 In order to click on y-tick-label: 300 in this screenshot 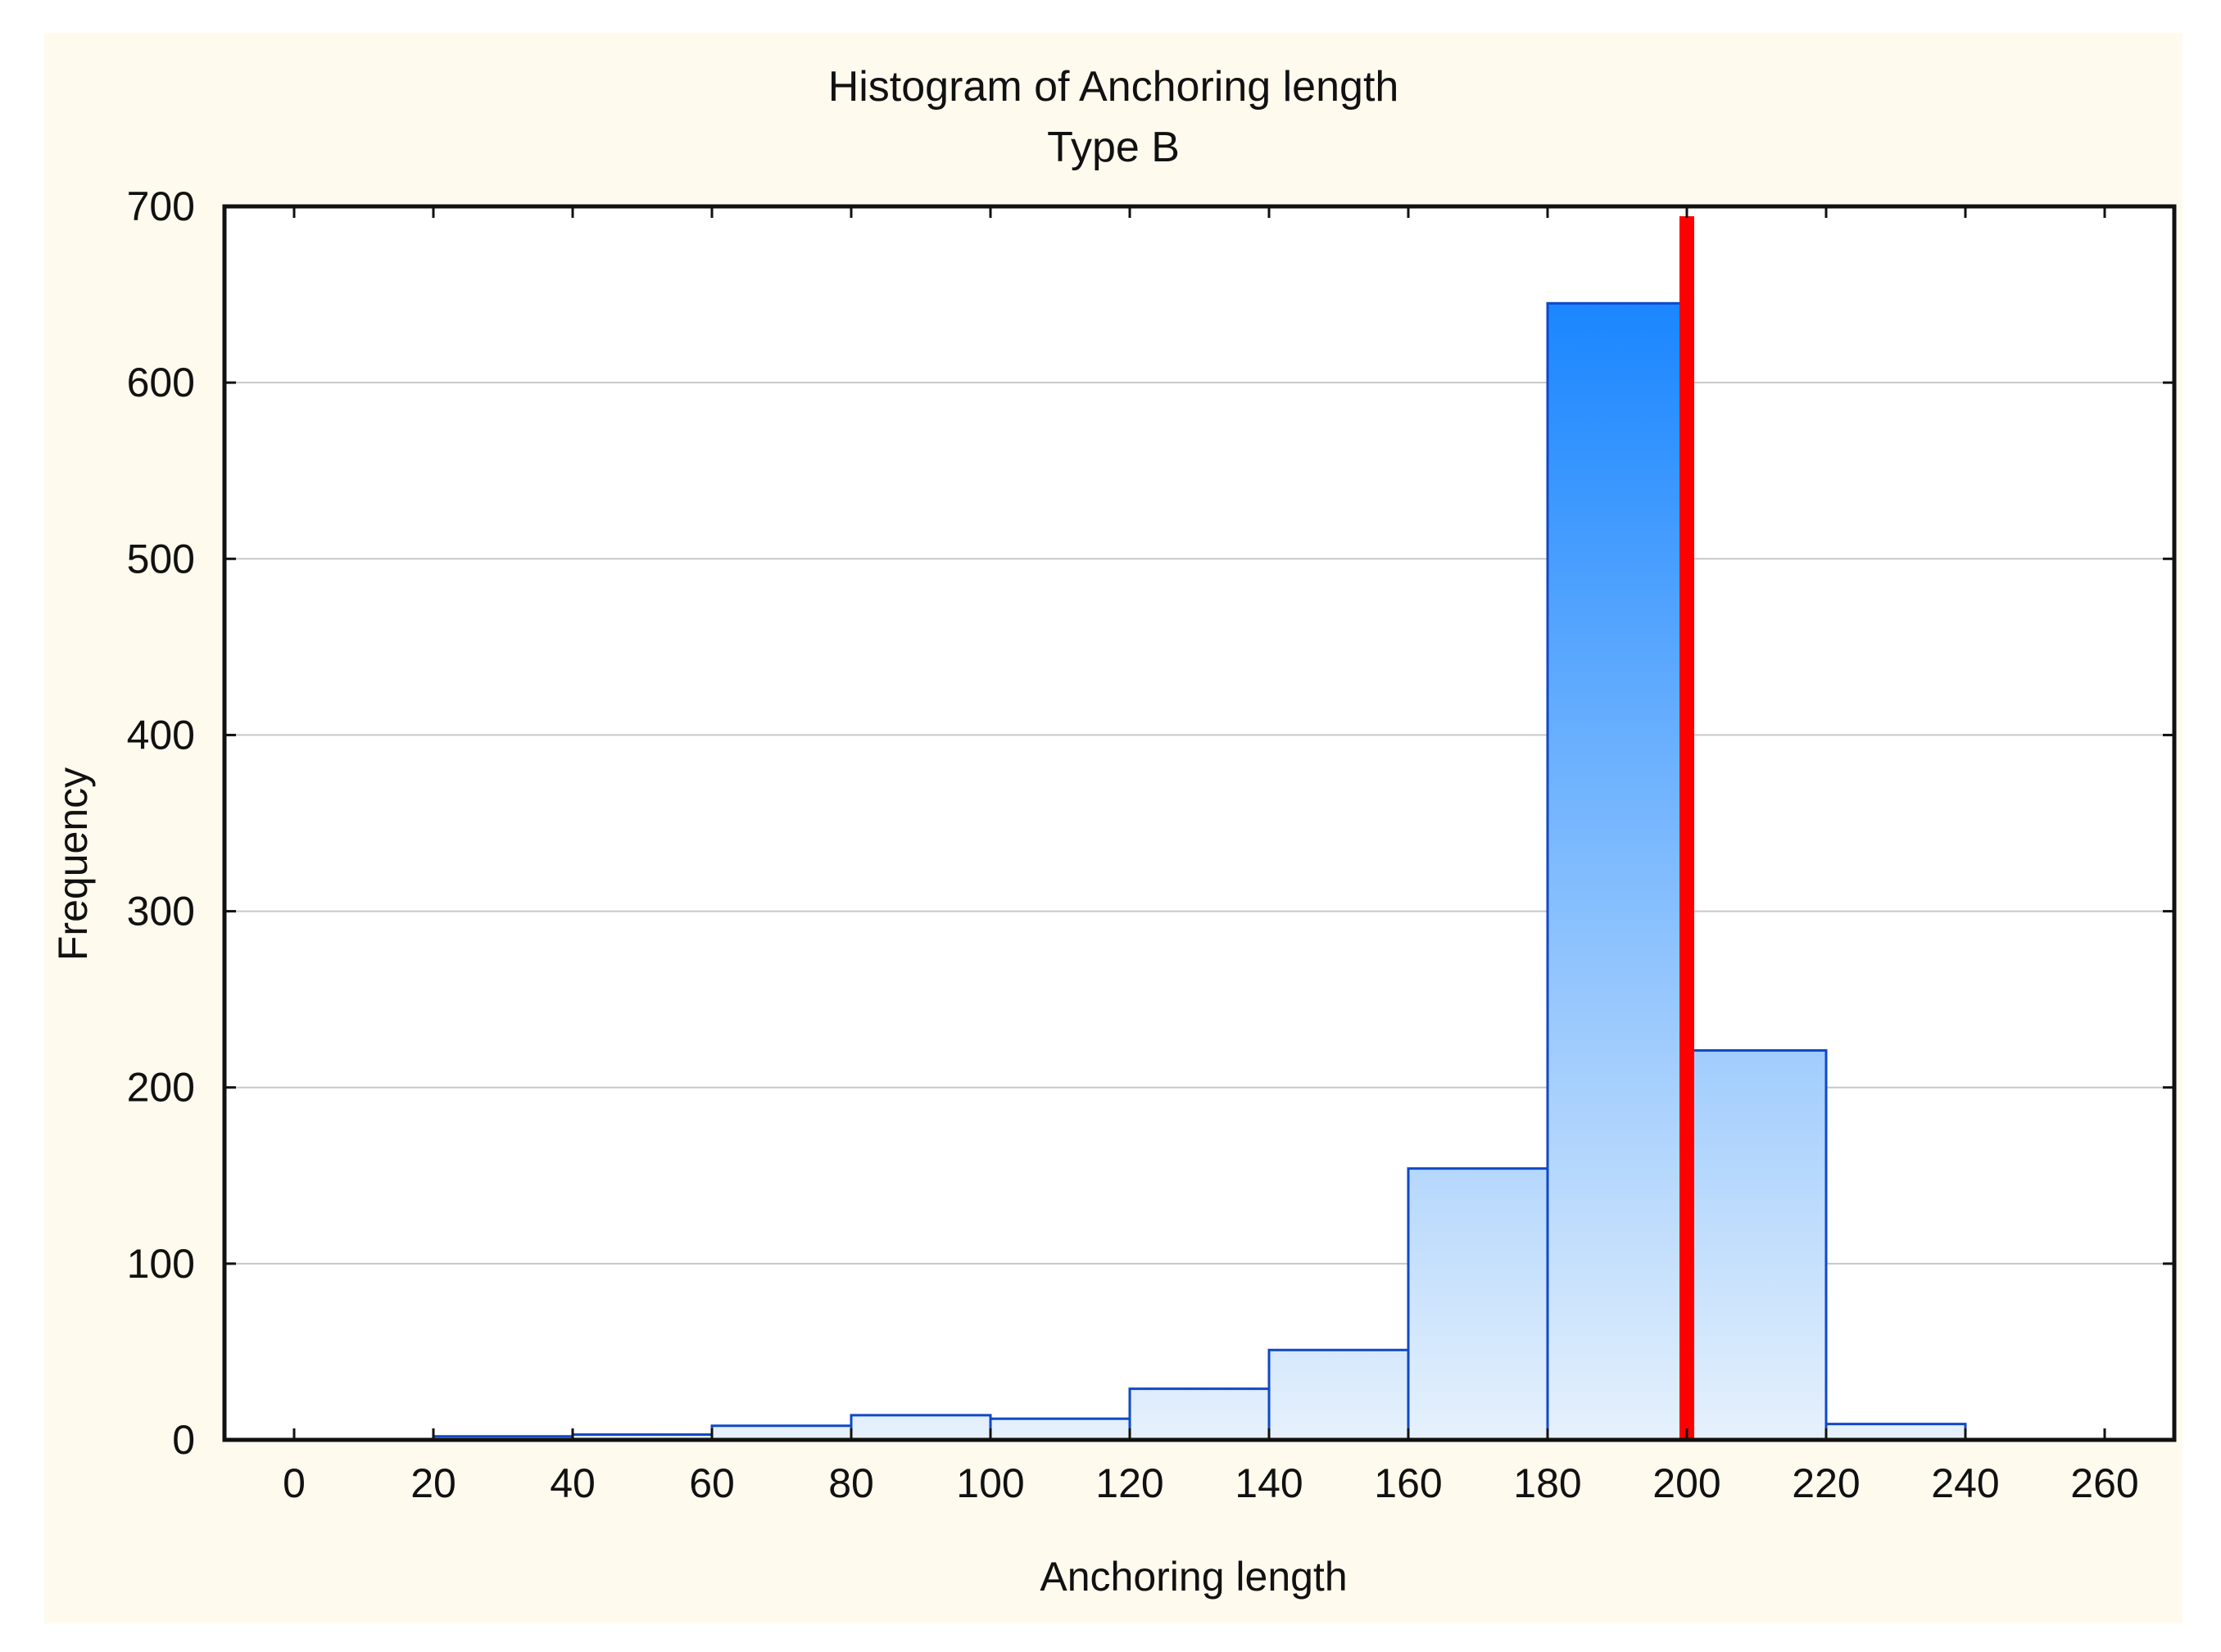, I will do `click(161, 912)`.